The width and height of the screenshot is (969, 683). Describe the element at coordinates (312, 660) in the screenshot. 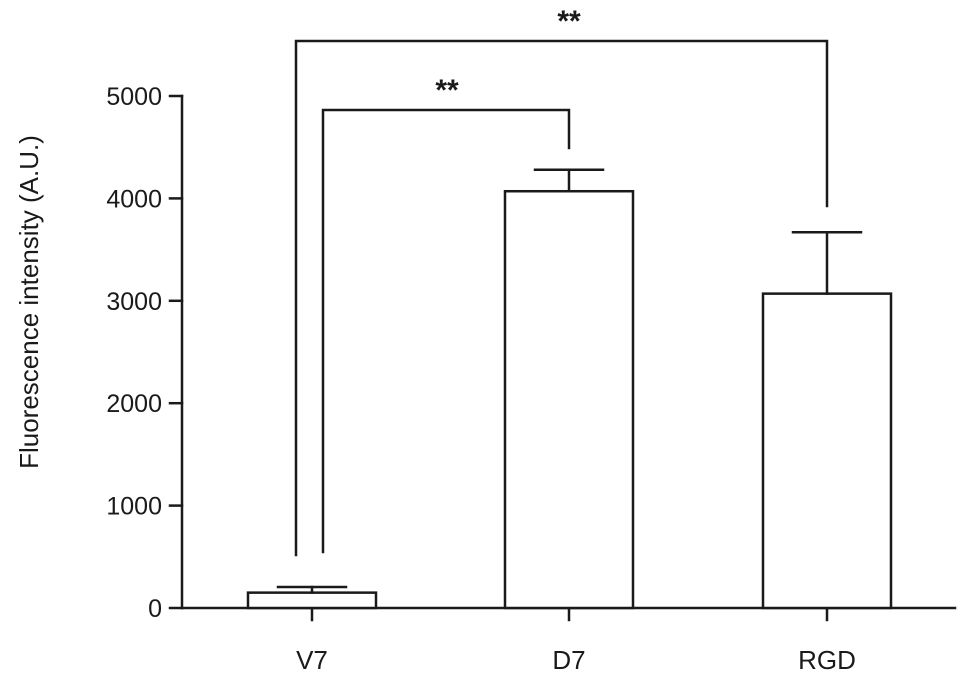

I see `x-tick-label: V7` at that location.